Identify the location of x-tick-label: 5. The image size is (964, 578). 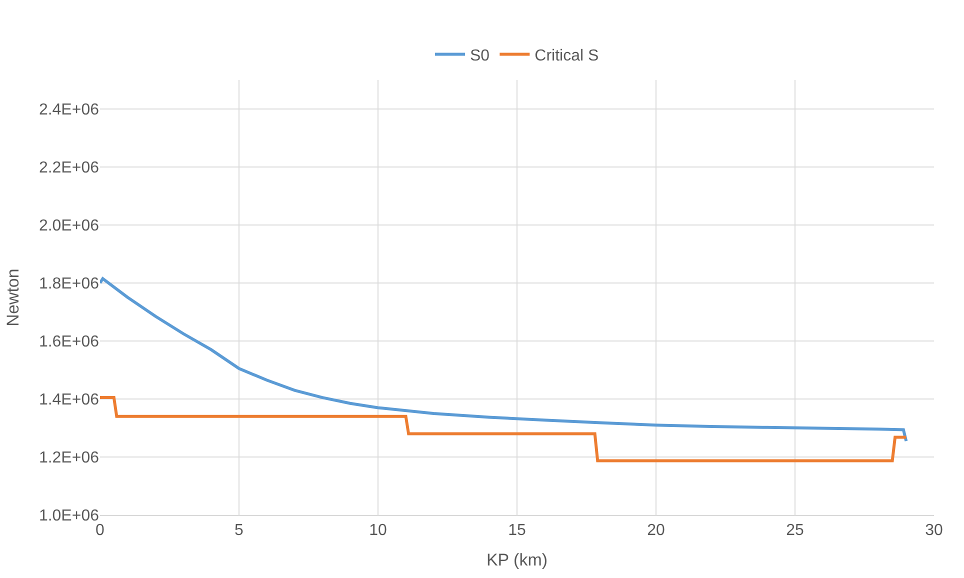
(239, 531).